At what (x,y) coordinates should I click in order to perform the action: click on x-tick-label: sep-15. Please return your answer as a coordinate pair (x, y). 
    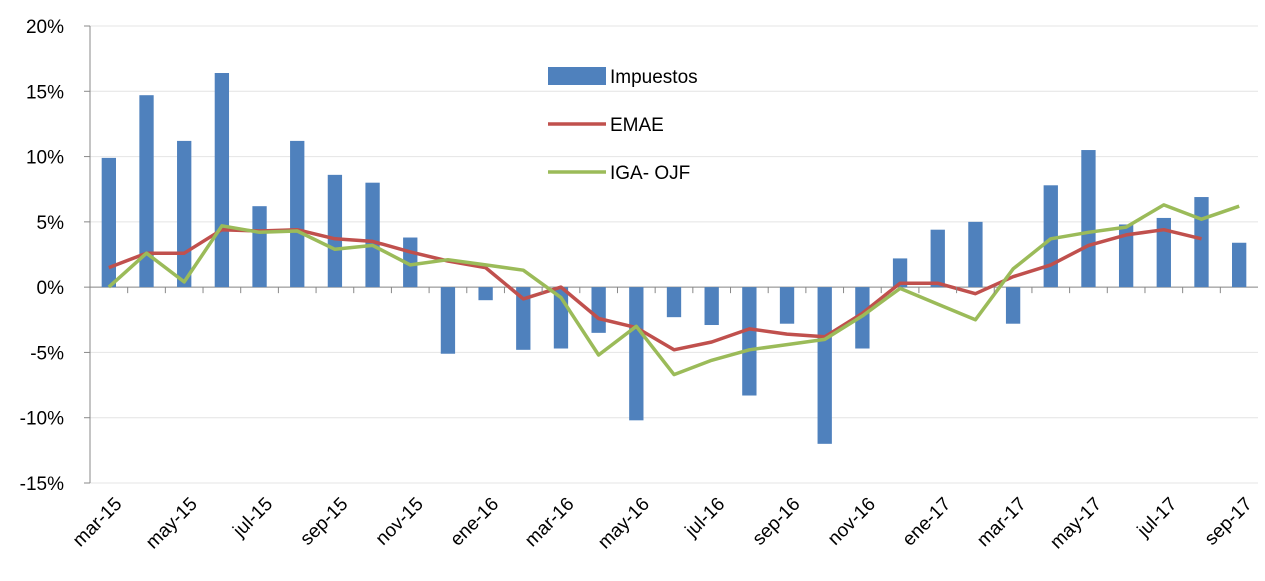
    Looking at the image, I should click on (325, 522).